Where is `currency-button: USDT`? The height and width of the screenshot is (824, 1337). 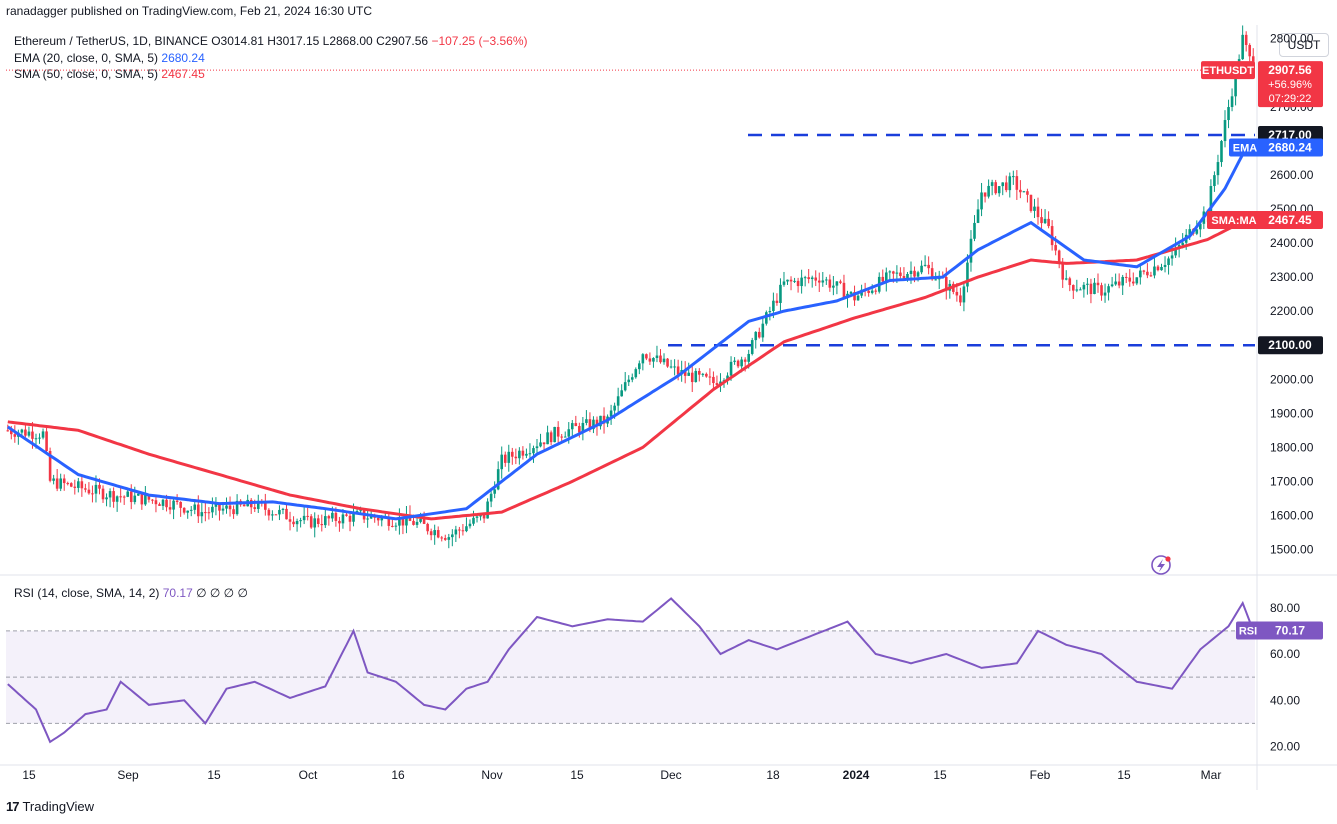
currency-button: USDT is located at coordinates (1304, 45).